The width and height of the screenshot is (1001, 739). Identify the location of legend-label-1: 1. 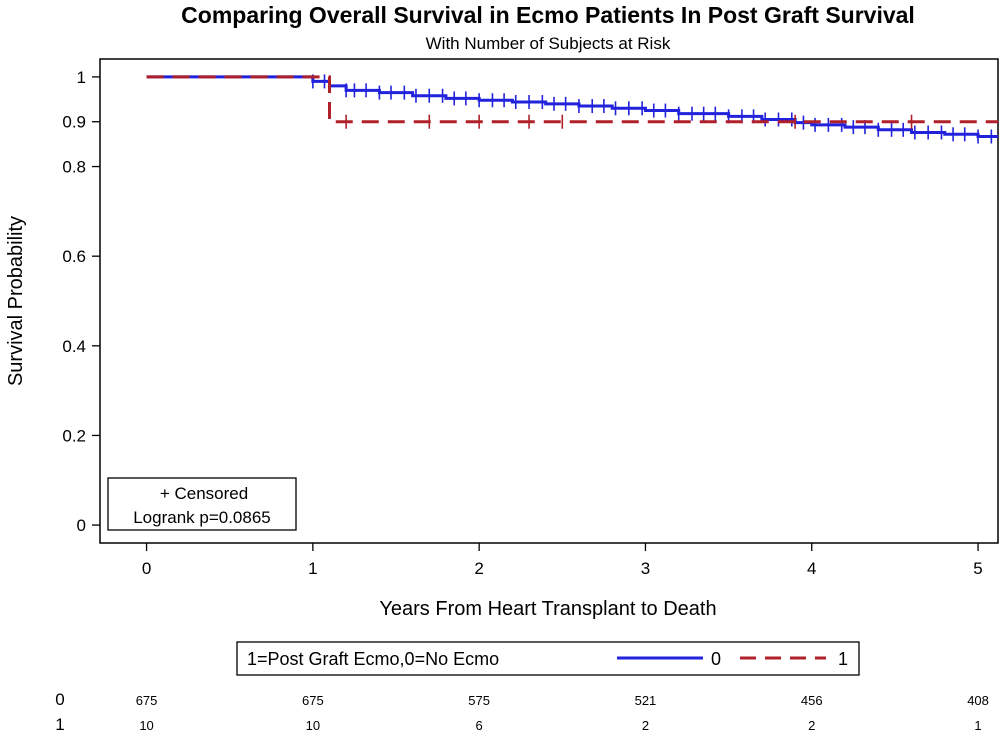
(843, 659).